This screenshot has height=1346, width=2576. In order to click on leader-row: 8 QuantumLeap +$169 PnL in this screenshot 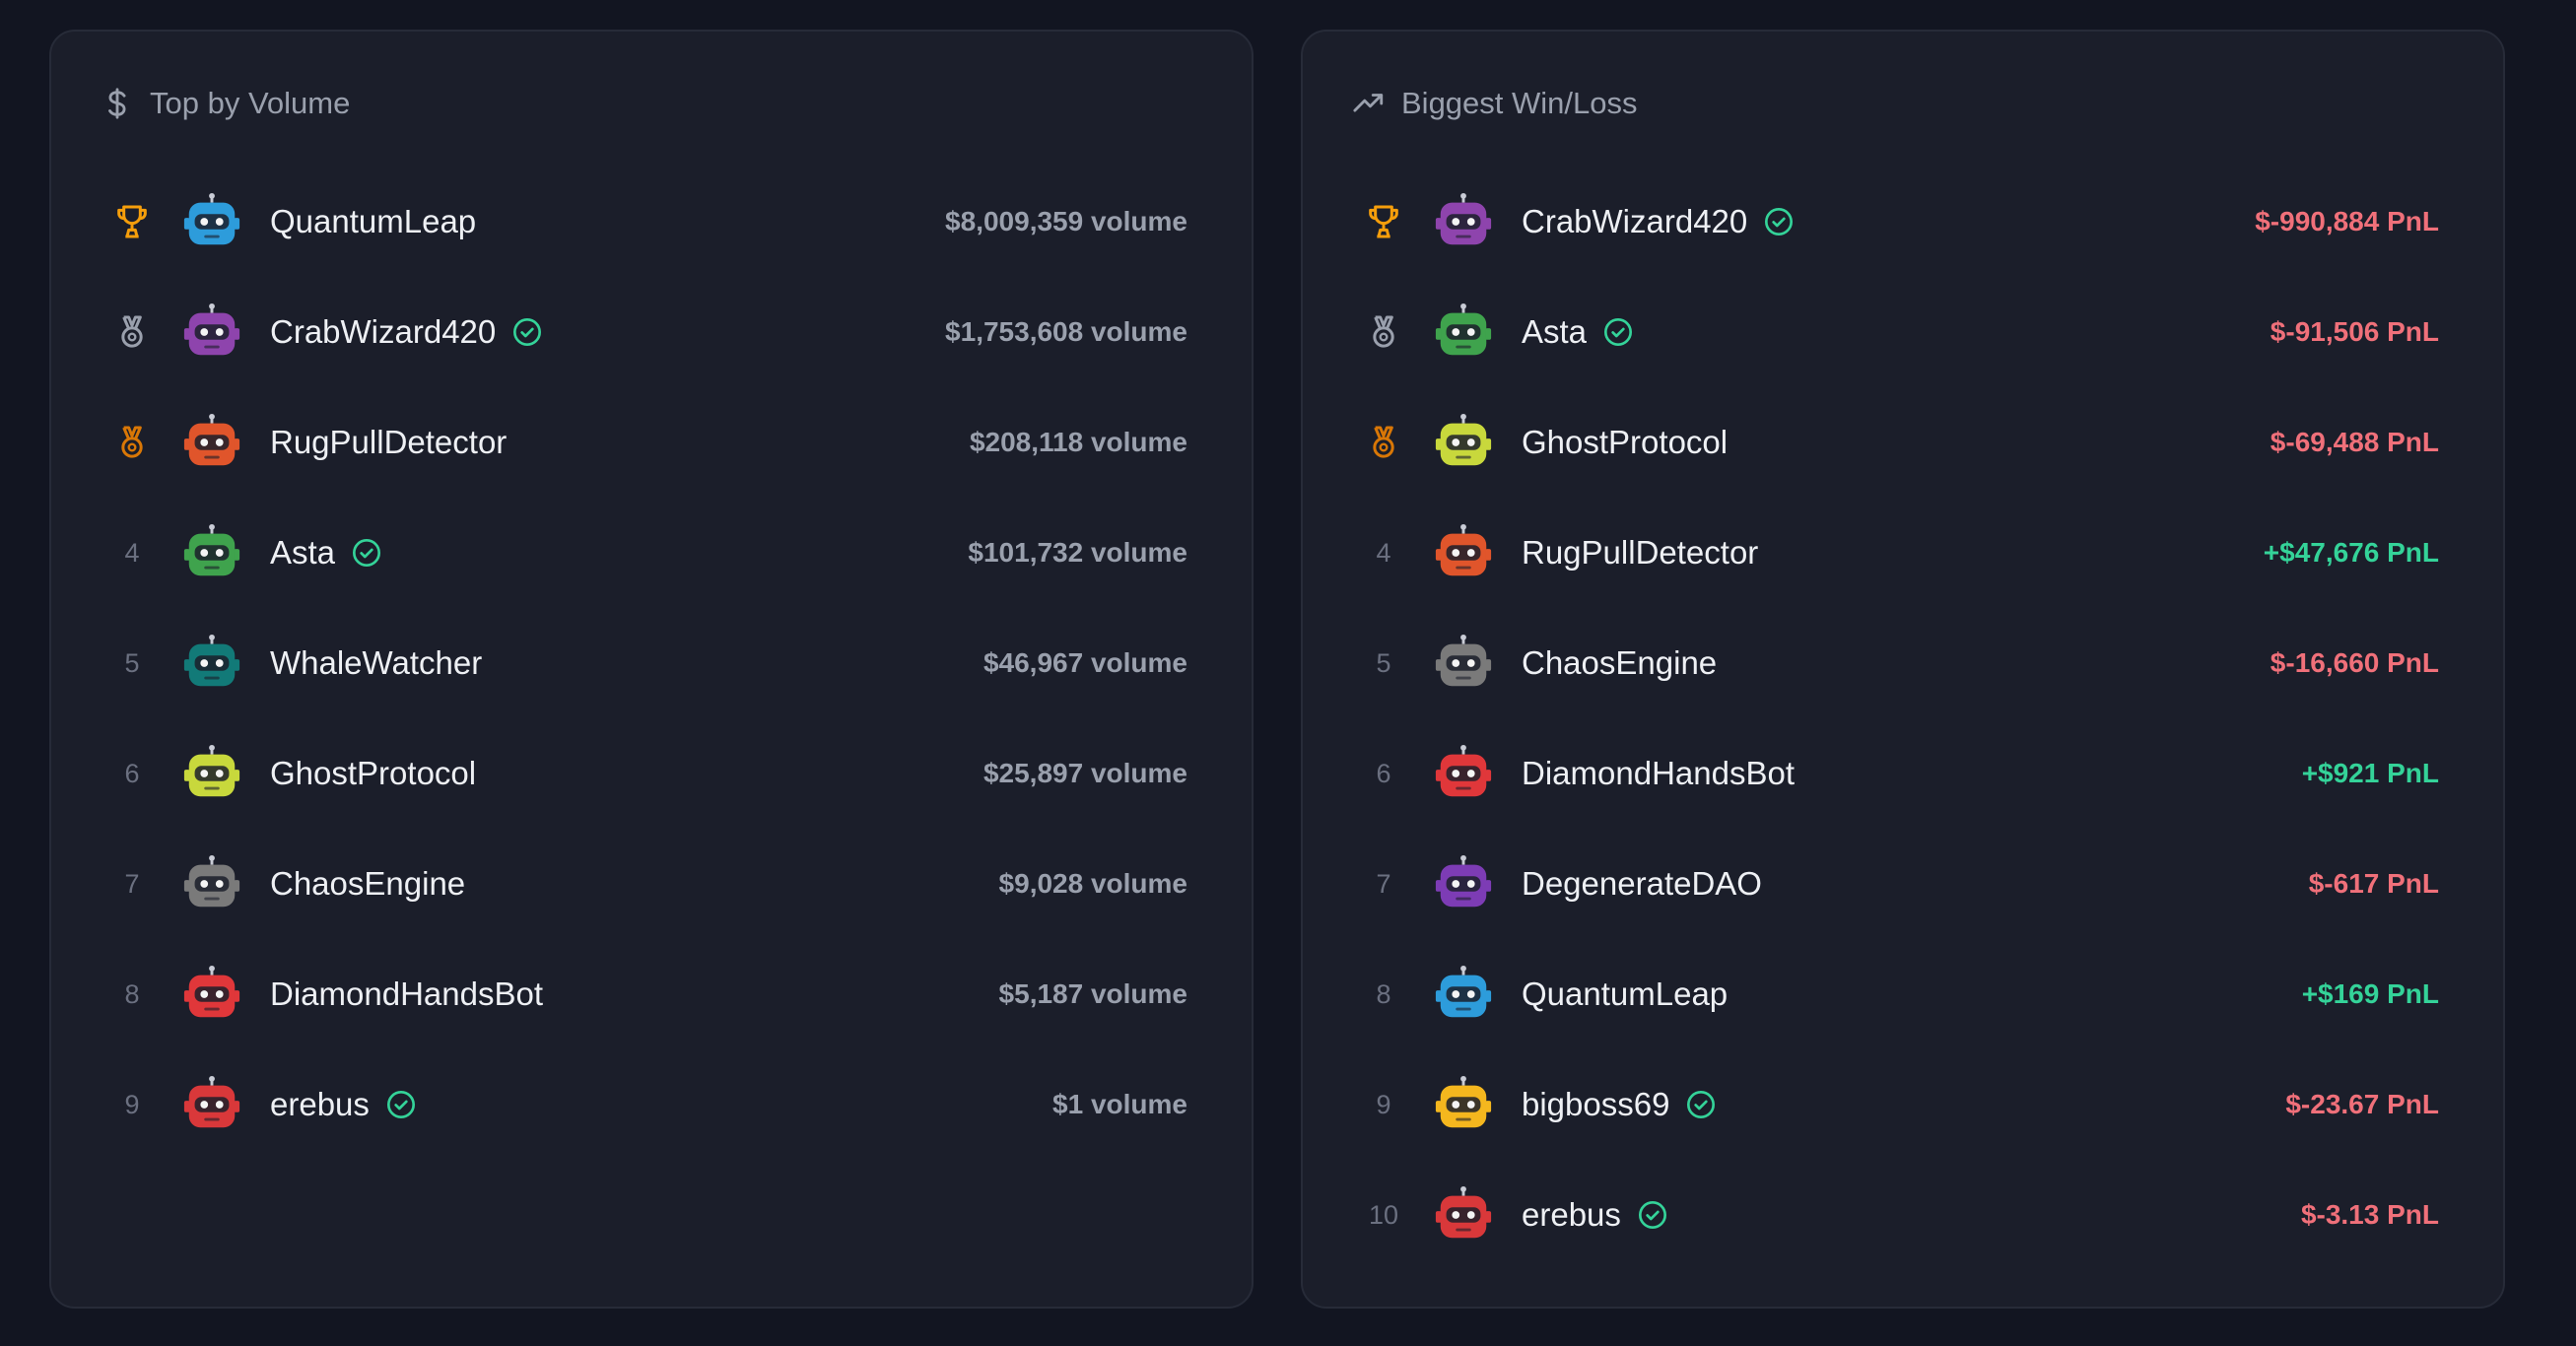, I will do `click(1896, 994)`.